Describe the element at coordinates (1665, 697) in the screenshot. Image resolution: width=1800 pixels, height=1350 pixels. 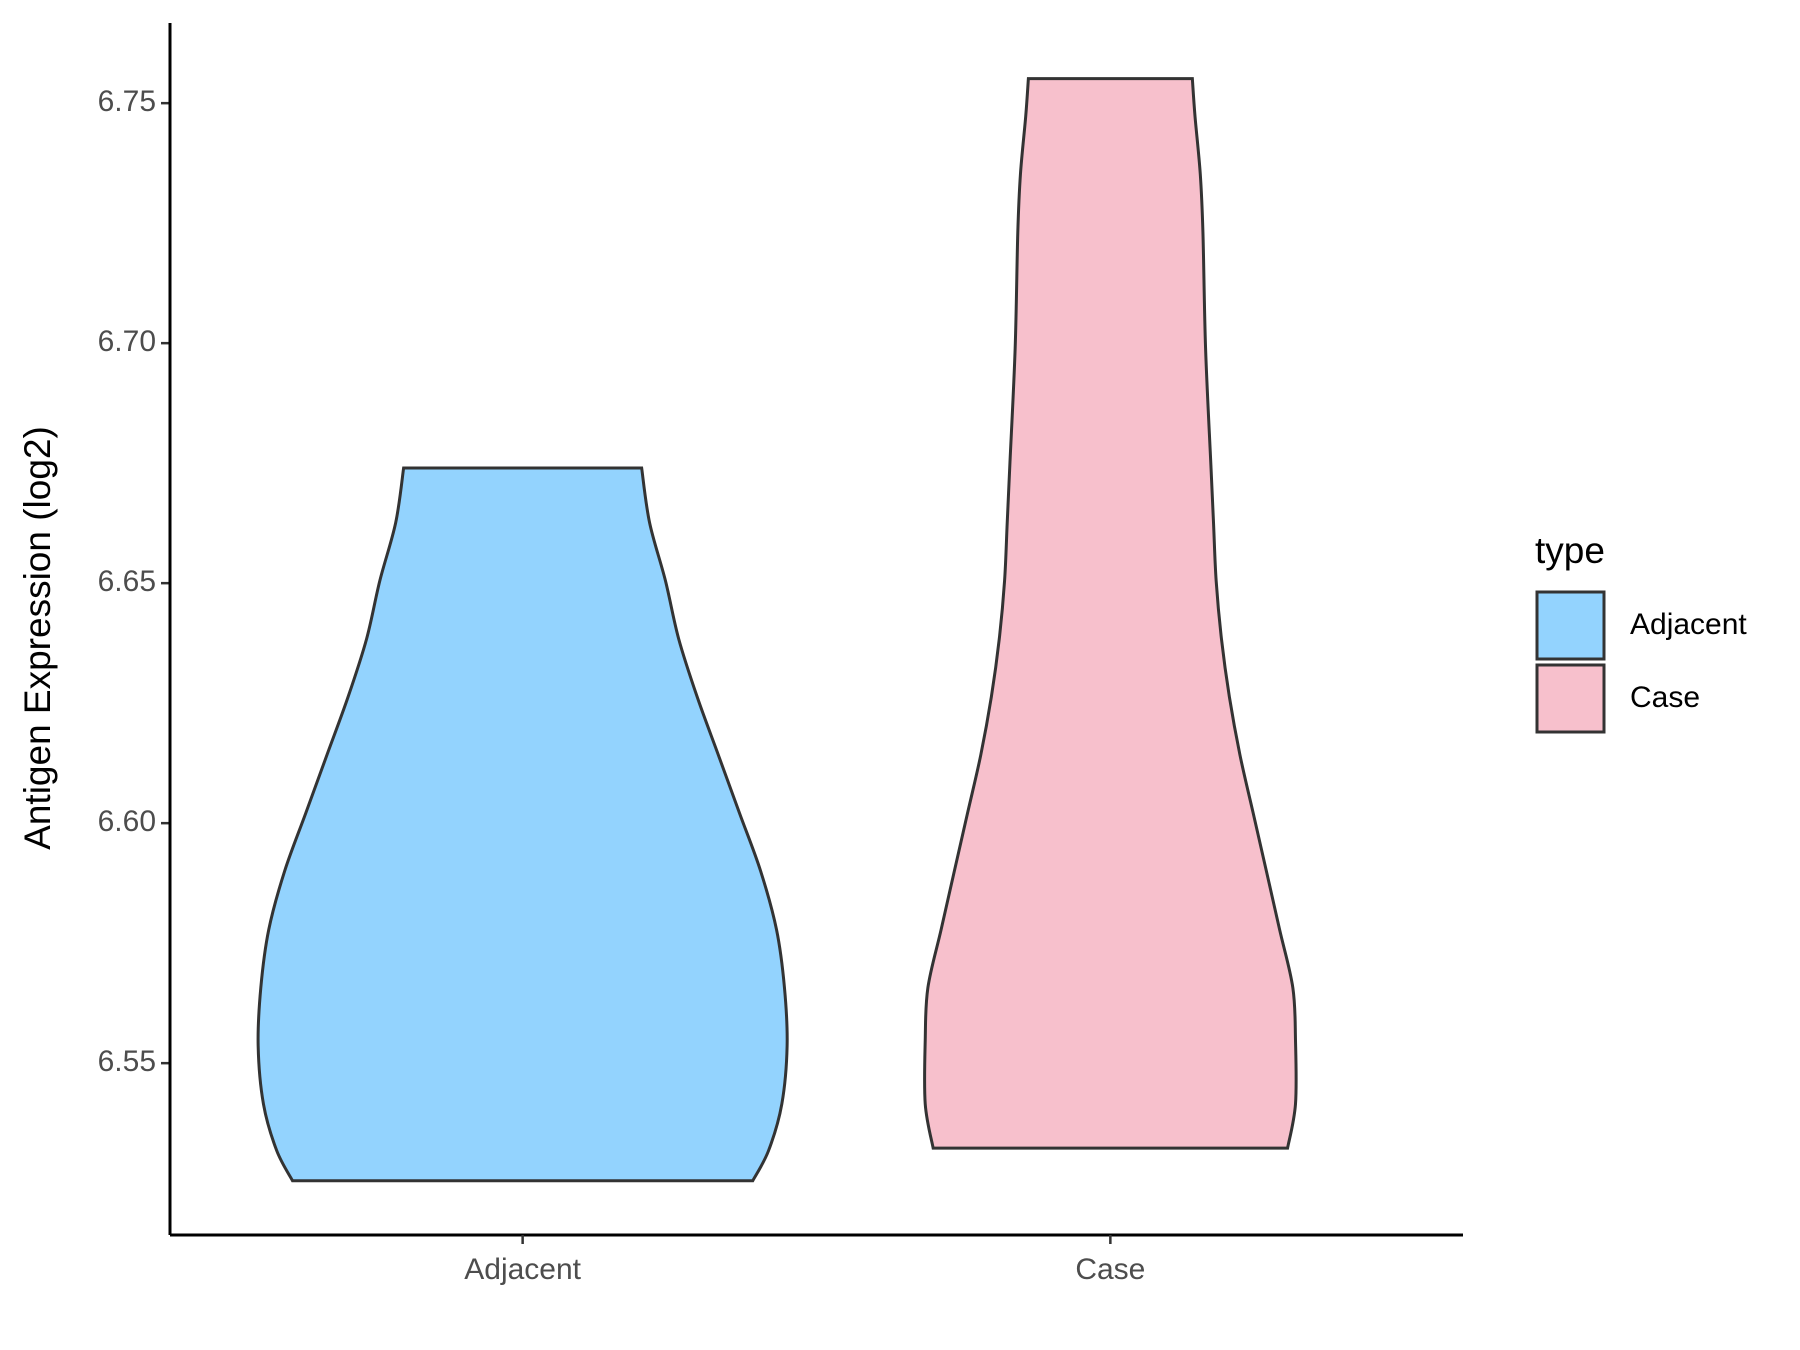
I see `legend-label: Case` at that location.